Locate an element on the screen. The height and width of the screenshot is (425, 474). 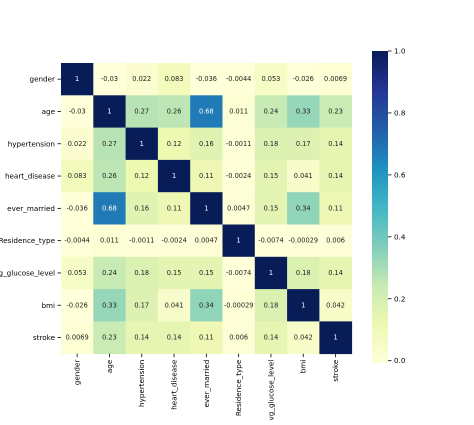
cell-value-label: 0.11 is located at coordinates (206, 338).